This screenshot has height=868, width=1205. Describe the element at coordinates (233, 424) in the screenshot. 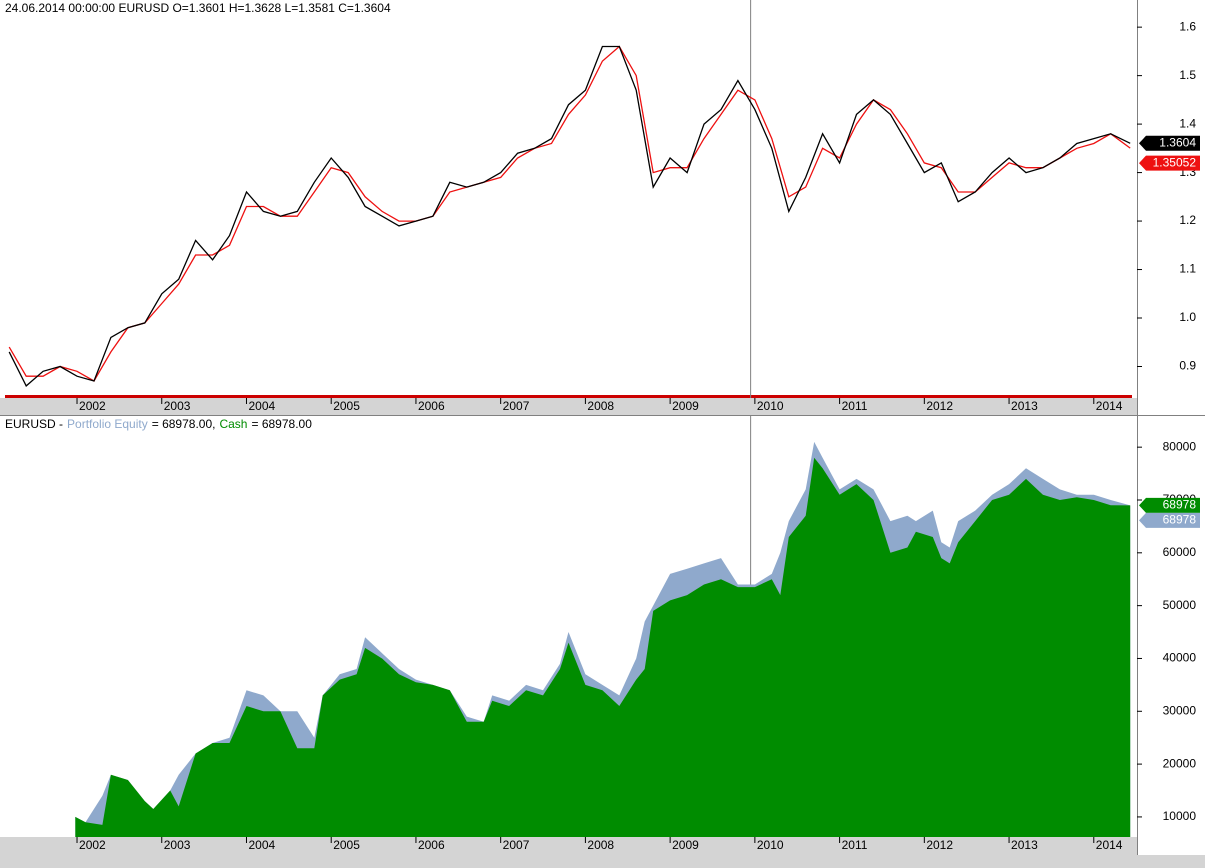

I see `legend-name: Cash` at that location.